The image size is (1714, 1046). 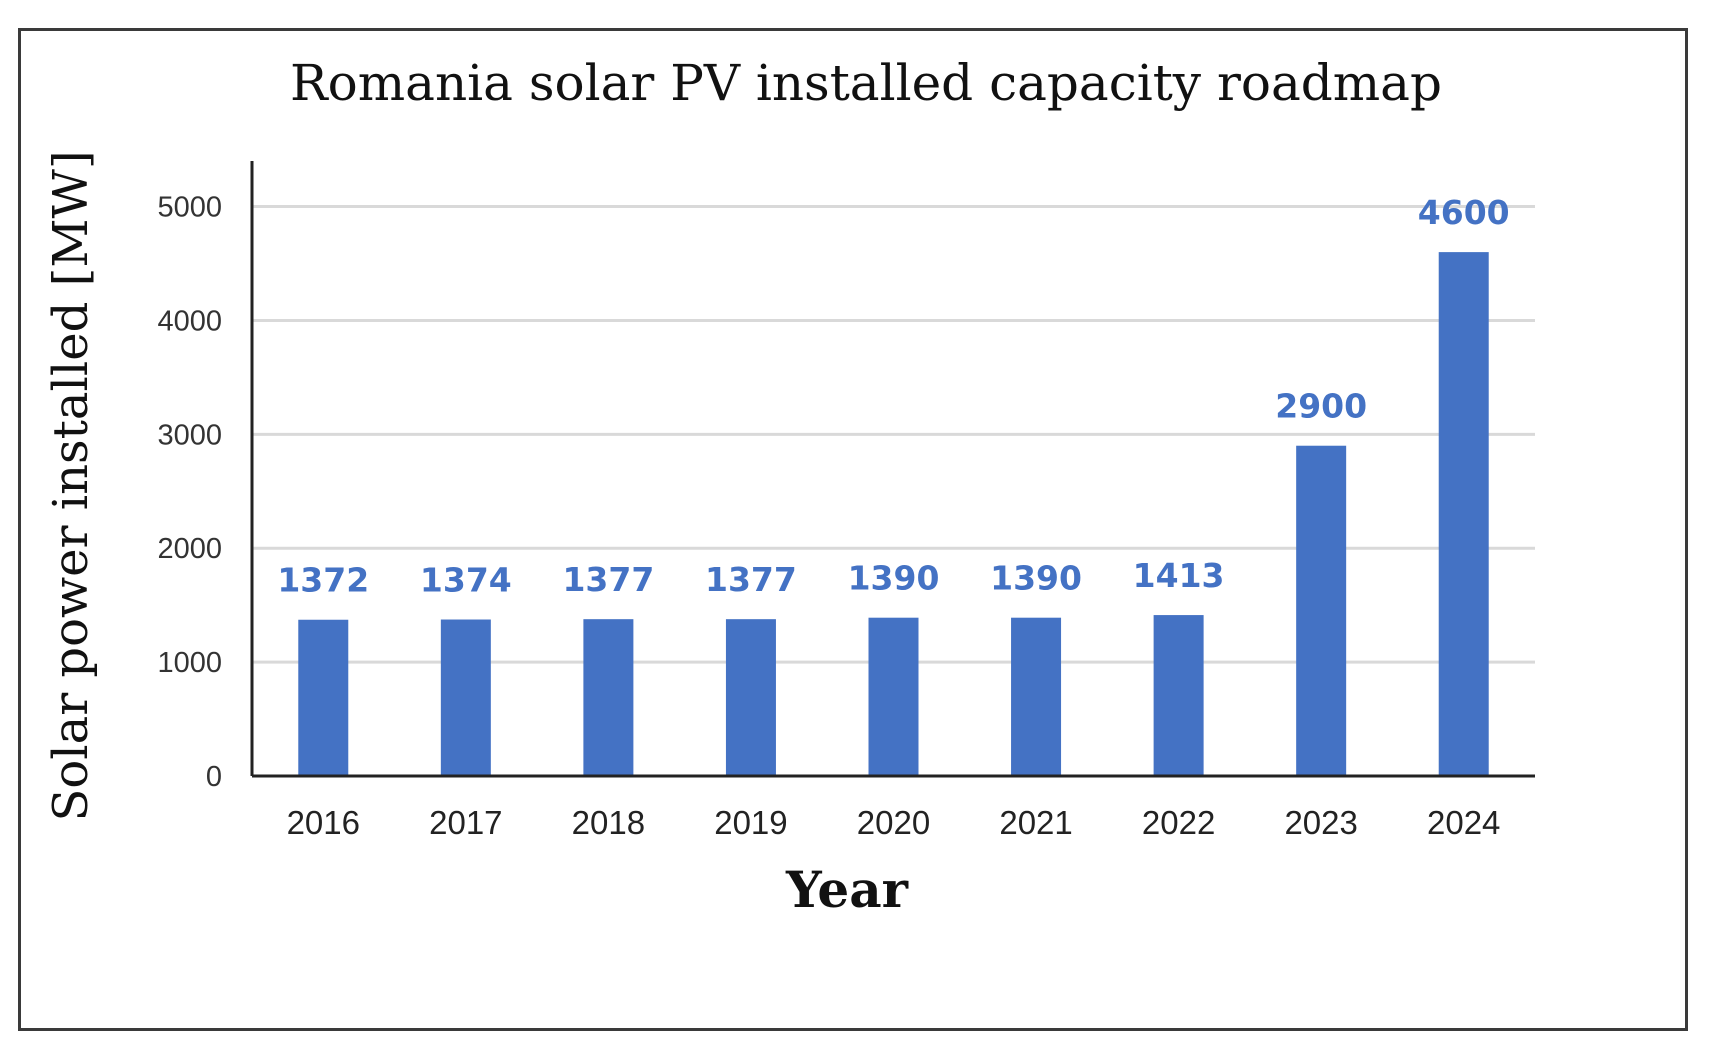 What do you see at coordinates (750, 822) in the screenshot?
I see `x-tick-label-2019: 2019` at bounding box center [750, 822].